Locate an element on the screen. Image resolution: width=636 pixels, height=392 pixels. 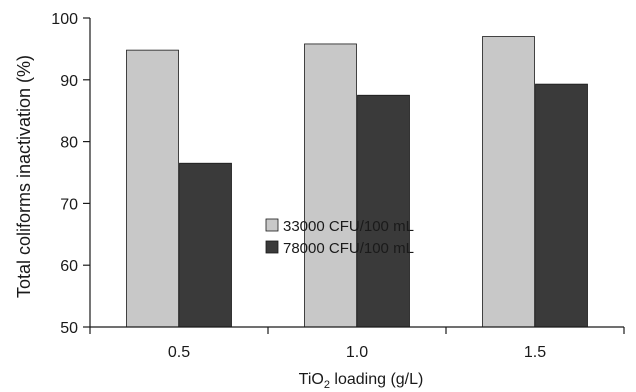
y-tick-label: 90 is located at coordinates (69, 81).